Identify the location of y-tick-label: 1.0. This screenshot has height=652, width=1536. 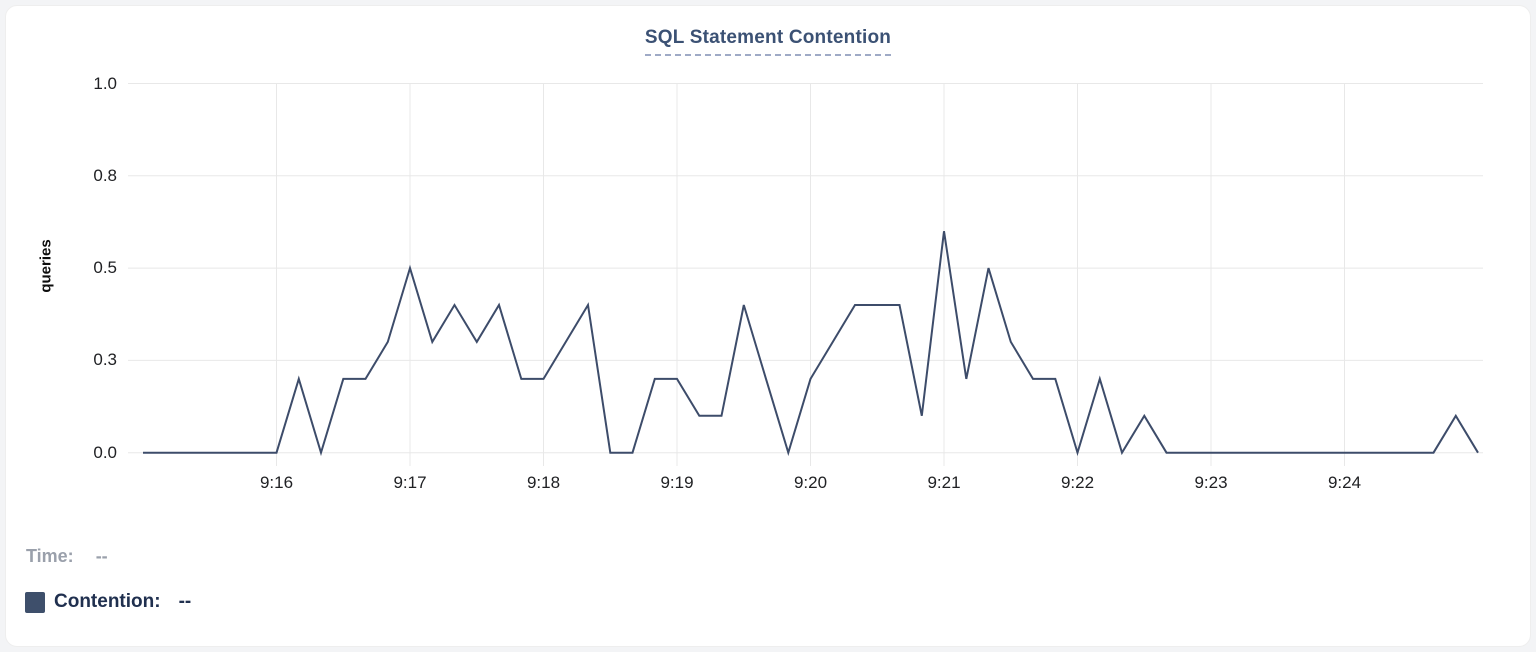
(105, 83).